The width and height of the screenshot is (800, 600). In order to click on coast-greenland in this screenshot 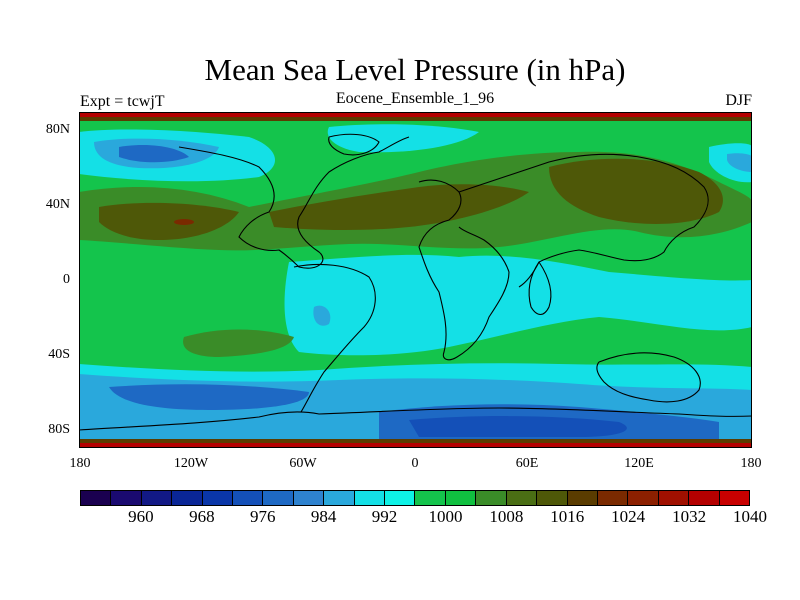, I will do `click(354, 144)`.